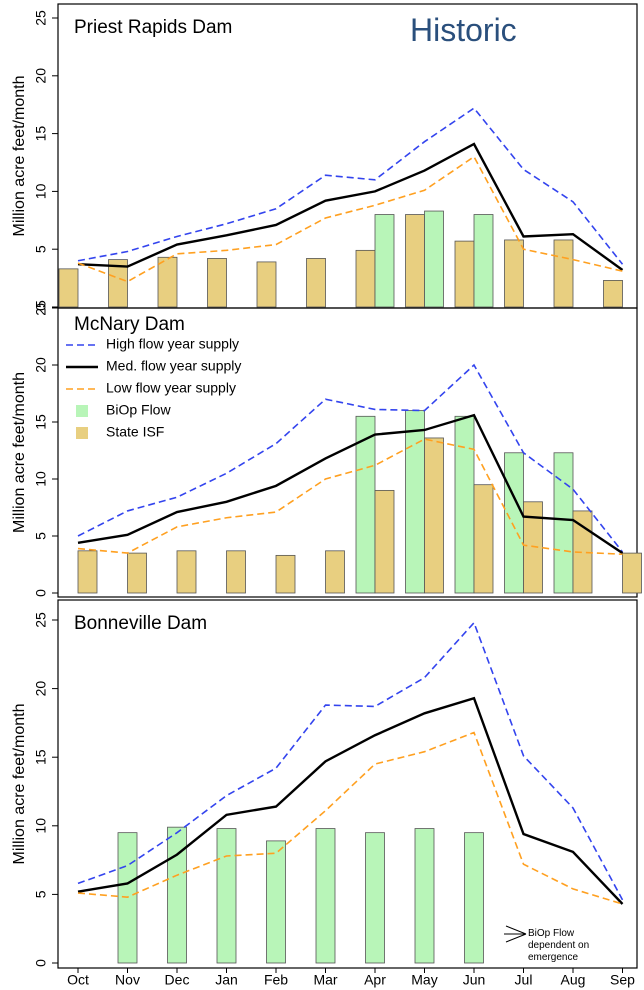 The height and width of the screenshot is (990, 644). I want to click on x-tick-label: May, so click(424, 980).